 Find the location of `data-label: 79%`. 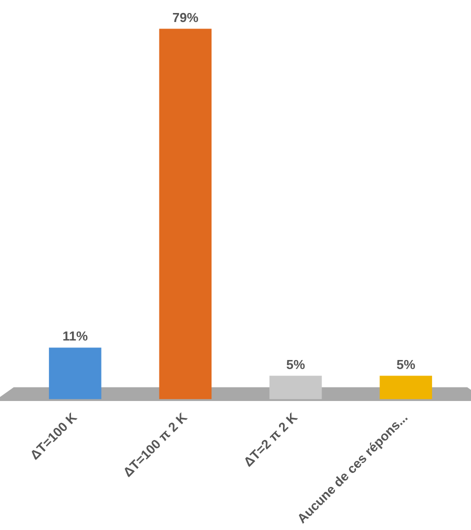

data-label: 79% is located at coordinates (185, 17).